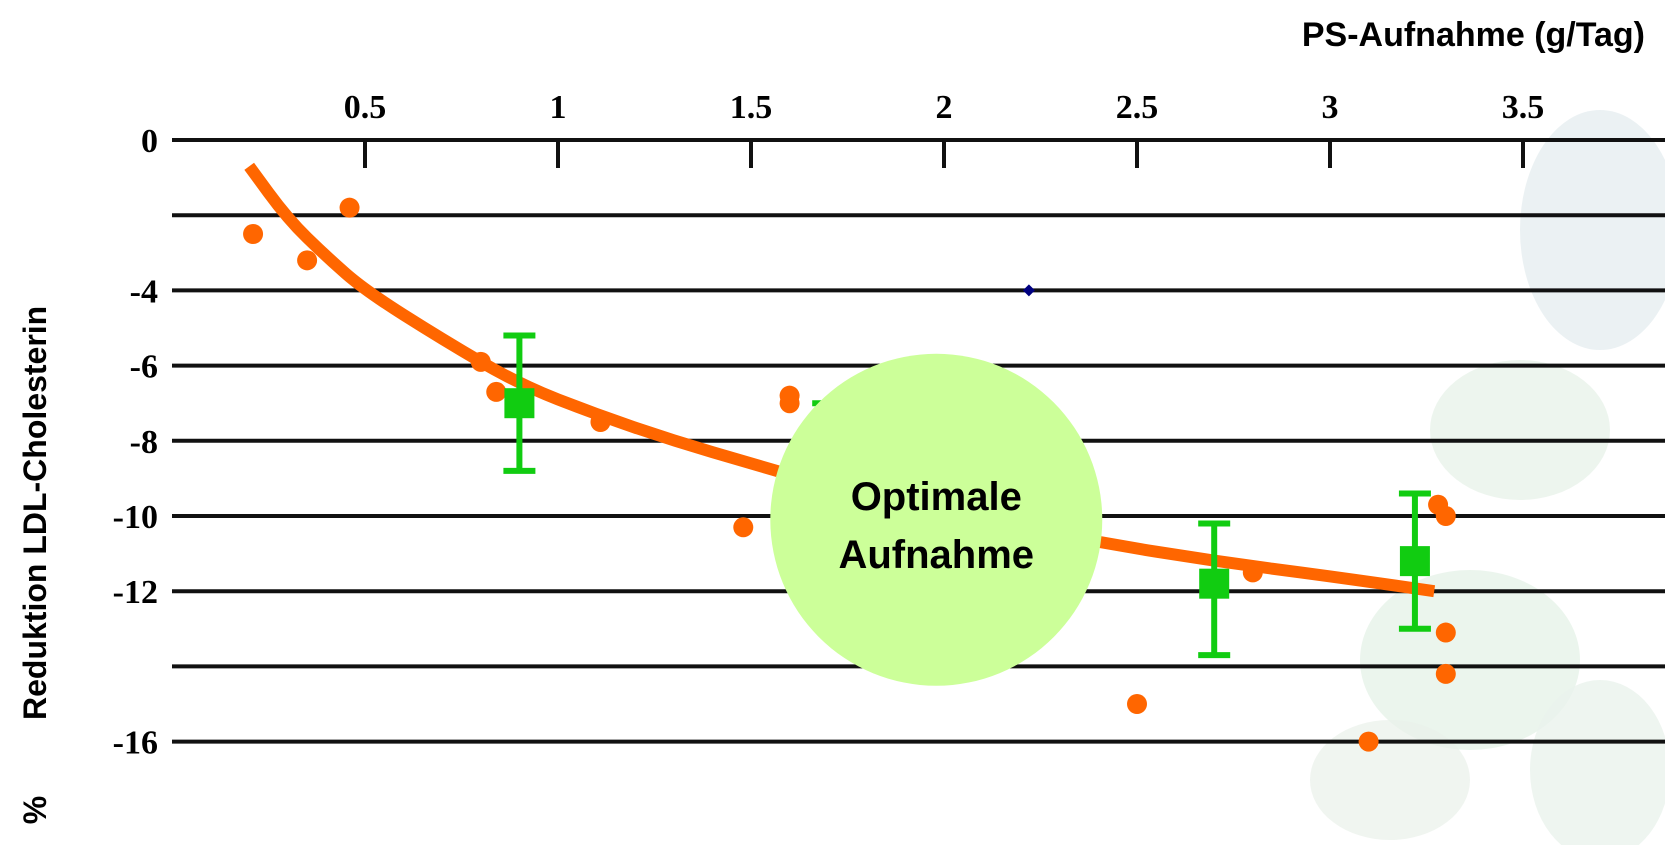 This screenshot has width=1665, height=845. Describe the element at coordinates (936, 497) in the screenshot. I see `bubble-label-line1: Optimale` at that location.